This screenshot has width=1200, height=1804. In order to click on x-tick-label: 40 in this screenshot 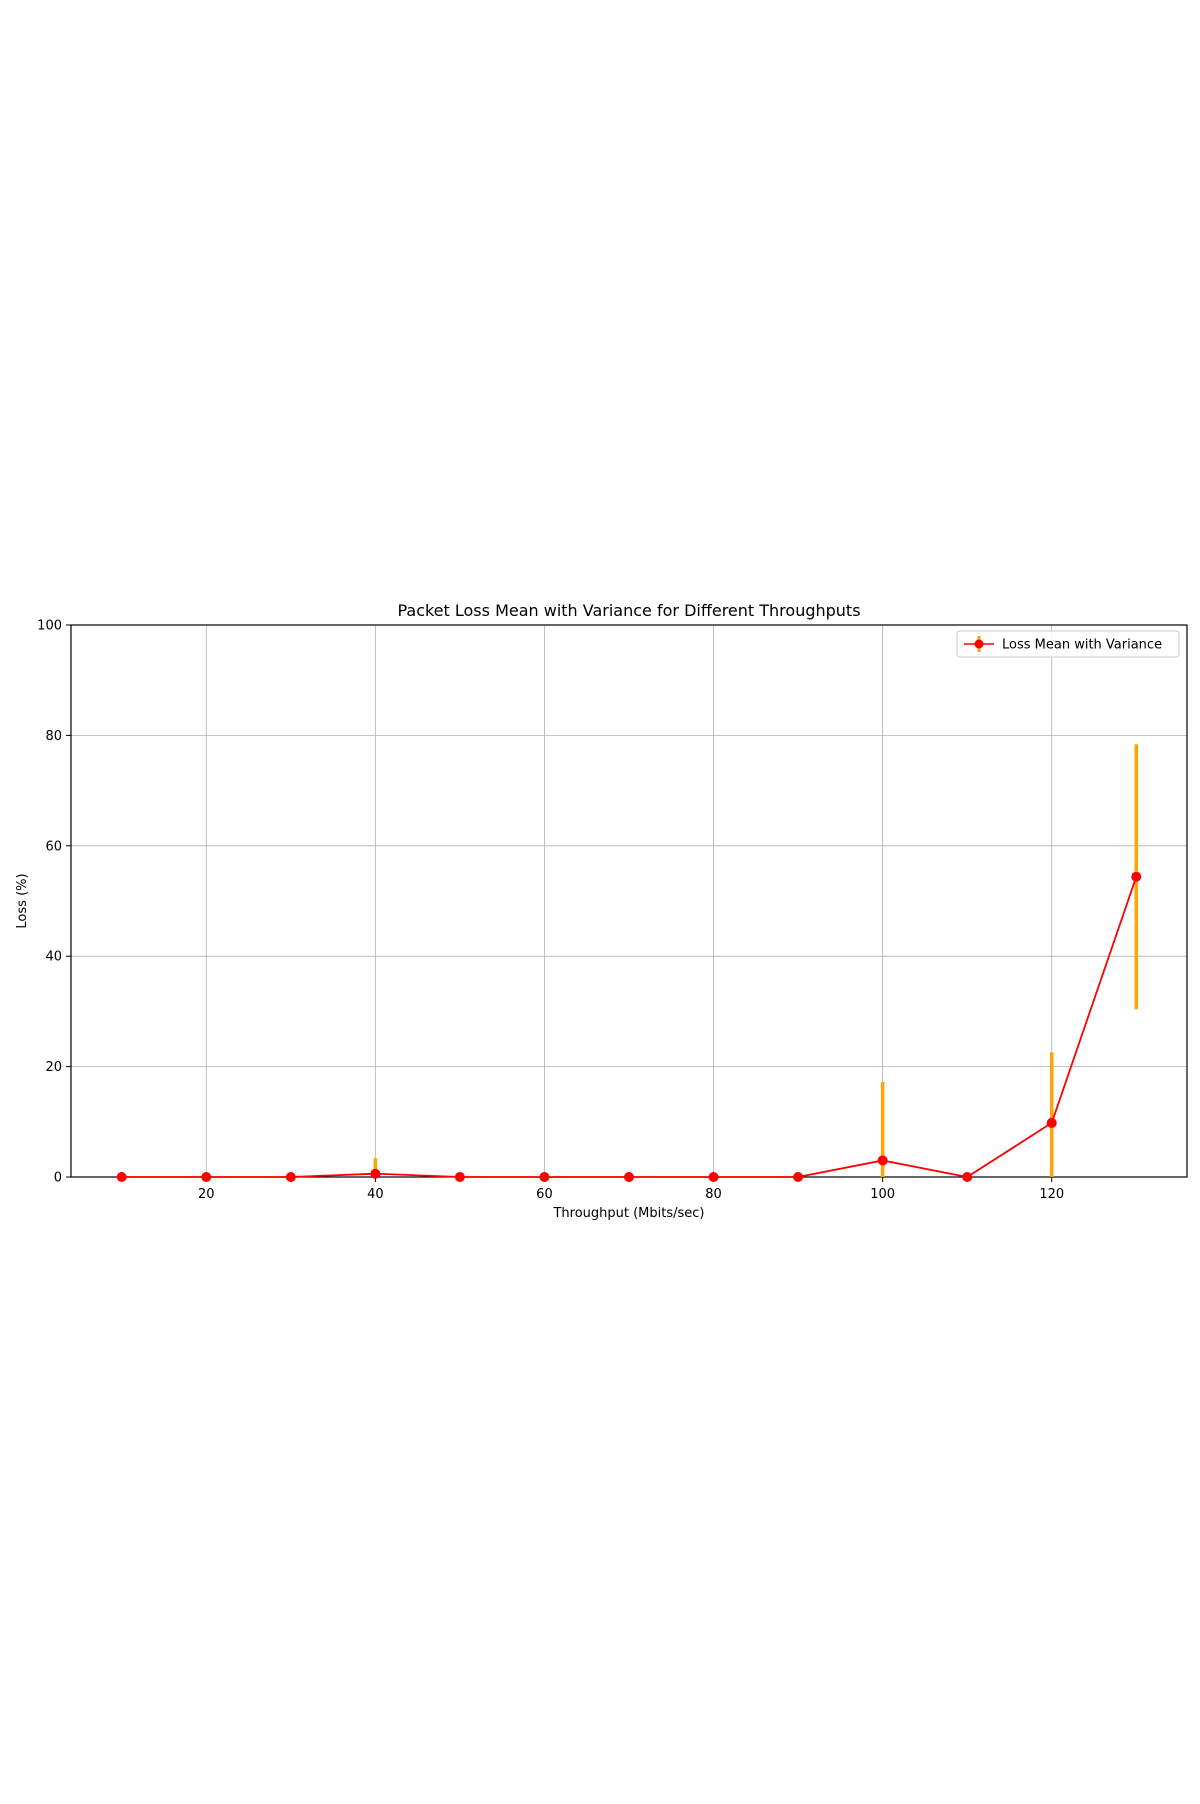, I will do `click(375, 1194)`.